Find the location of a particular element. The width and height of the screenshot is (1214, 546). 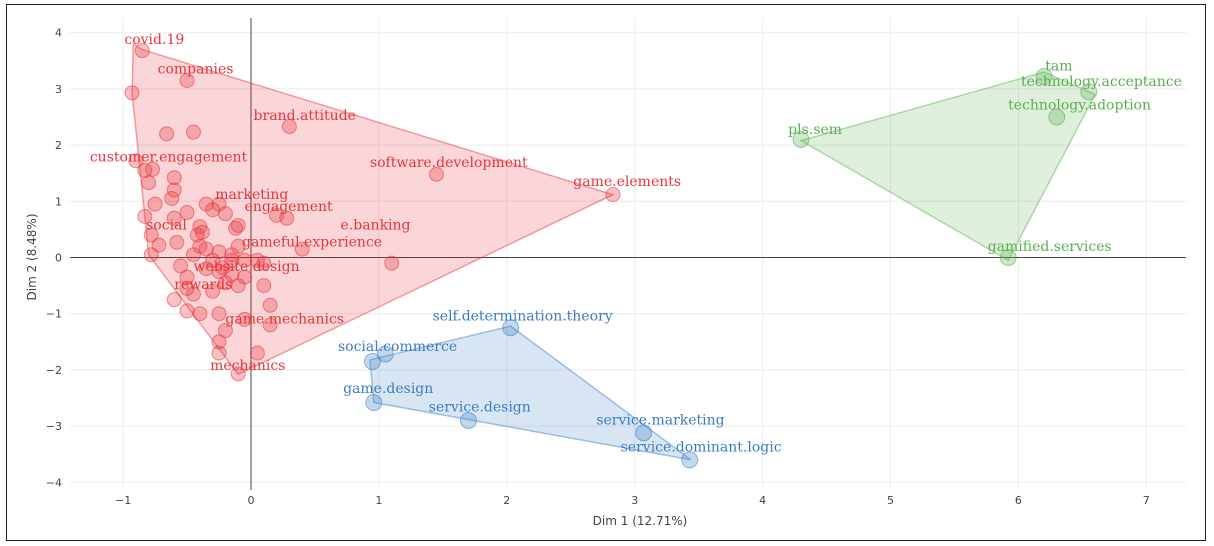

cluster-hull is located at coordinates (530, 393).